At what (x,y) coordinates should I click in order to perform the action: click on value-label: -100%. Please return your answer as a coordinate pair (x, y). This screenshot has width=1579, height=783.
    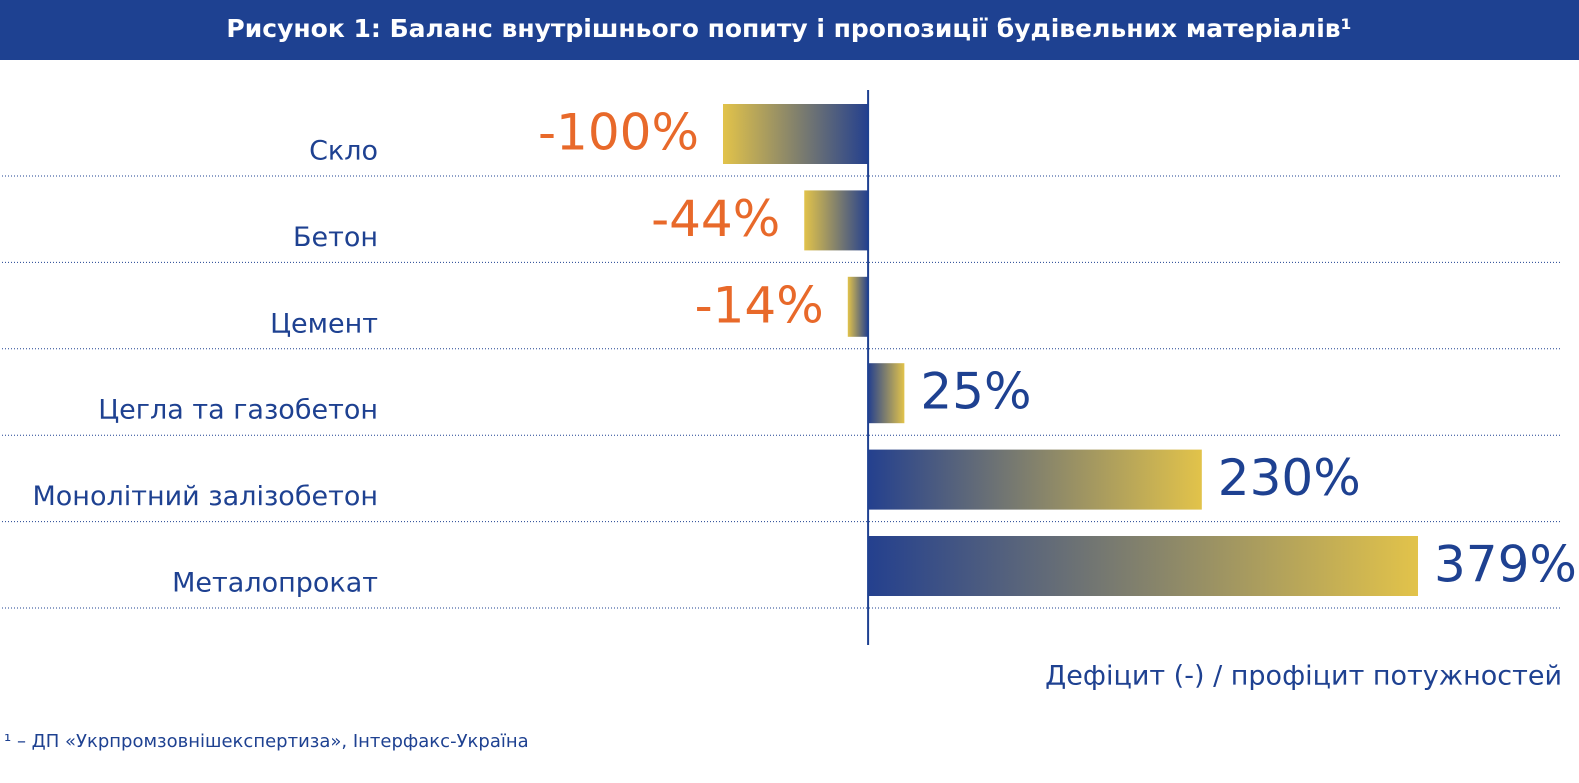
    Looking at the image, I should click on (618, 133).